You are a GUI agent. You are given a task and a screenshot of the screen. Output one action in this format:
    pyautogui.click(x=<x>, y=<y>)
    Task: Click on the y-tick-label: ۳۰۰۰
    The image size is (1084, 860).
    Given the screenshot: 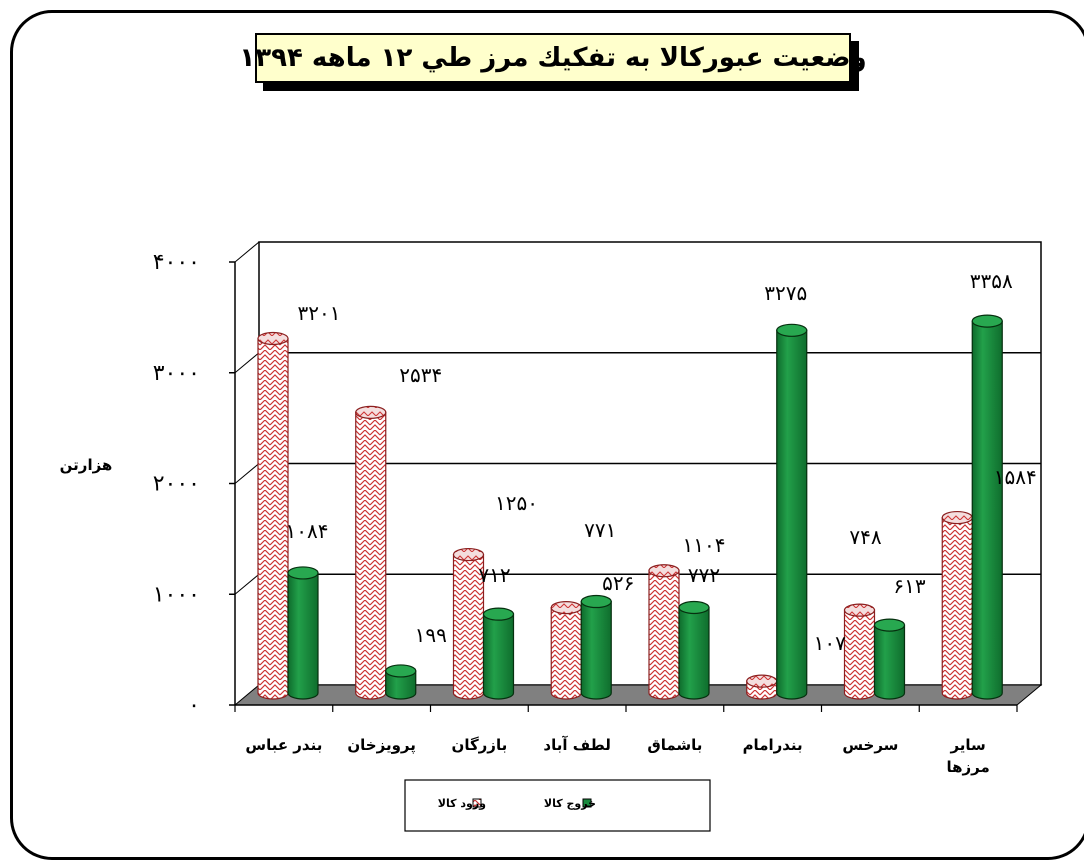 What is the action you would take?
    pyautogui.click(x=176, y=373)
    